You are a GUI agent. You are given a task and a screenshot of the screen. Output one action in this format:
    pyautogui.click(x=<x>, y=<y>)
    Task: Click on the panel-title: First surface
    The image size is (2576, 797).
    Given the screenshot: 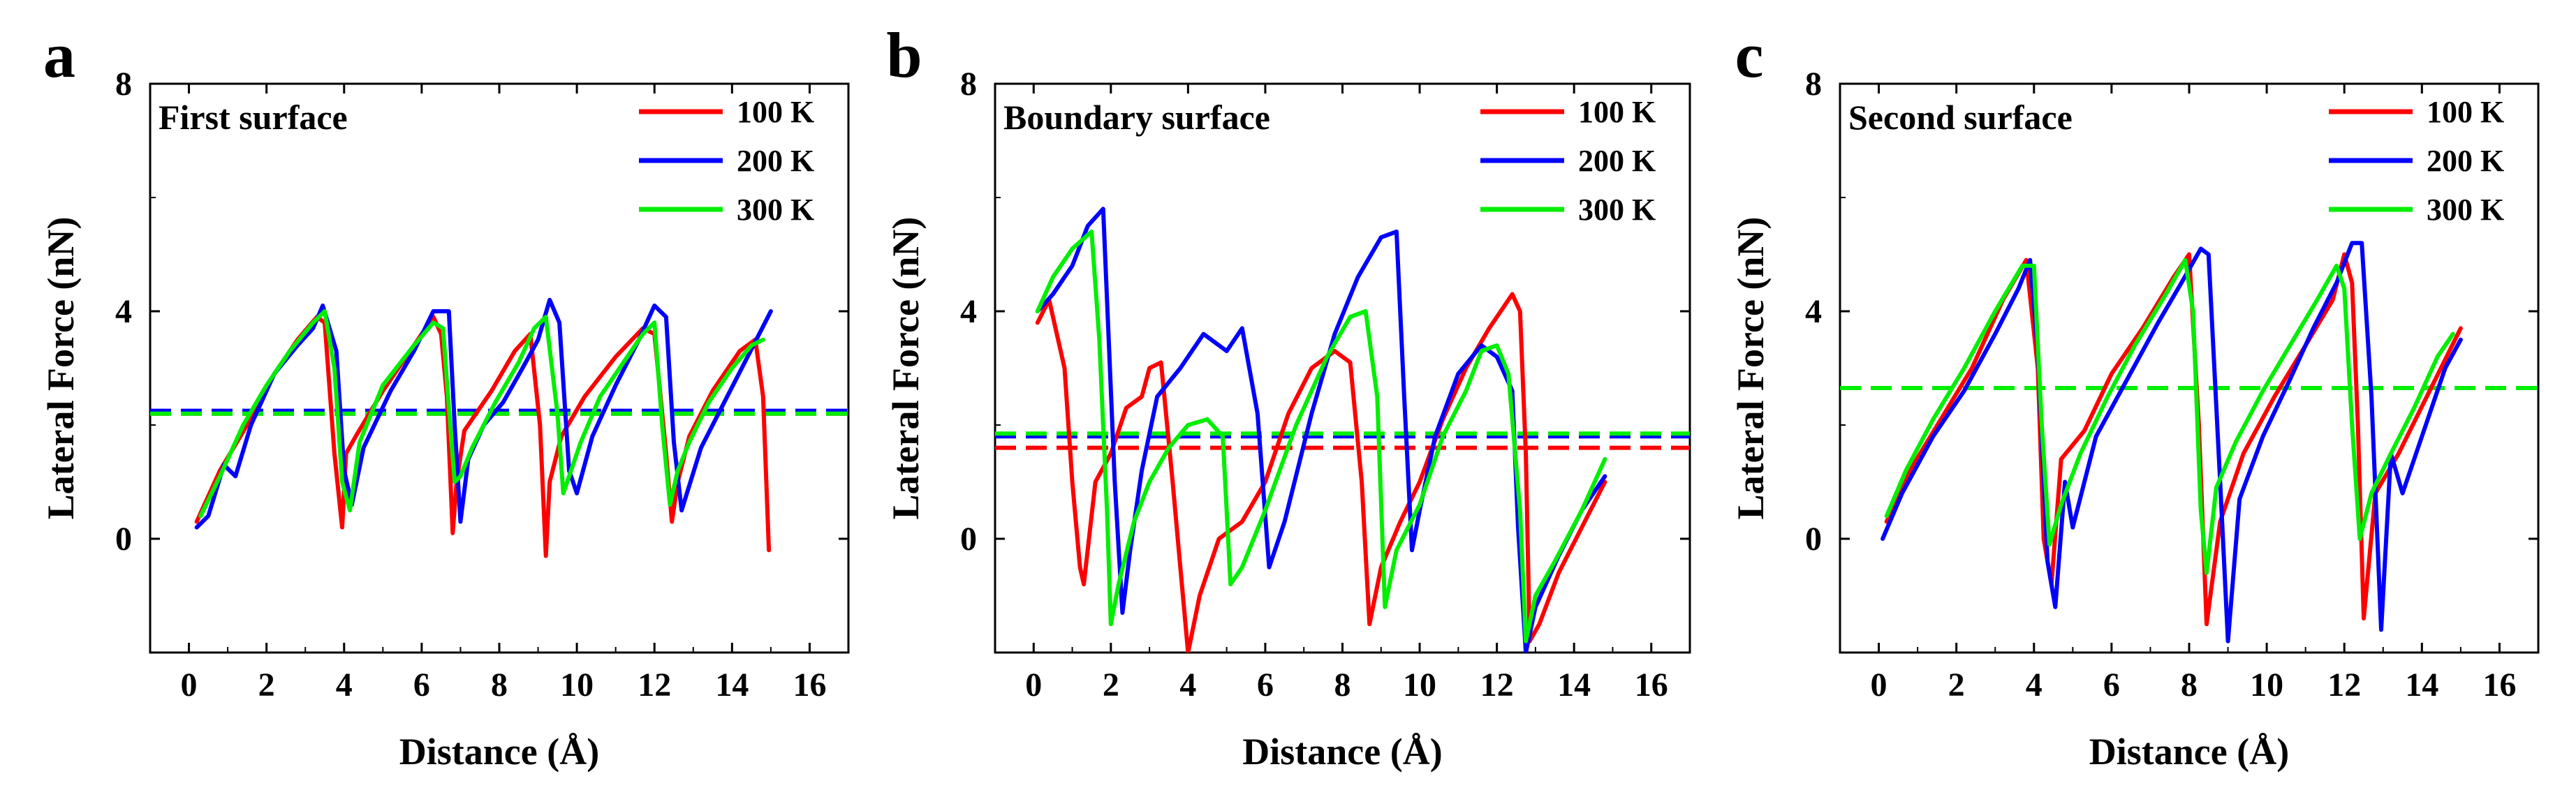 What is the action you would take?
    pyautogui.click(x=253, y=118)
    